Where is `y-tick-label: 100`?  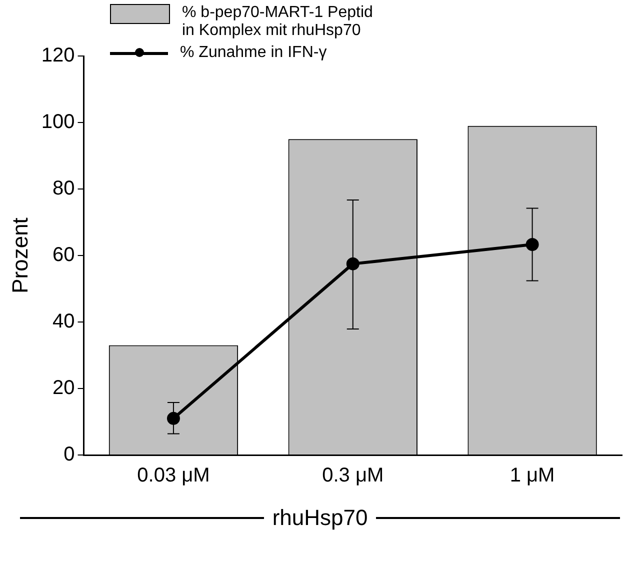
y-tick-label: 100 is located at coordinates (58, 122).